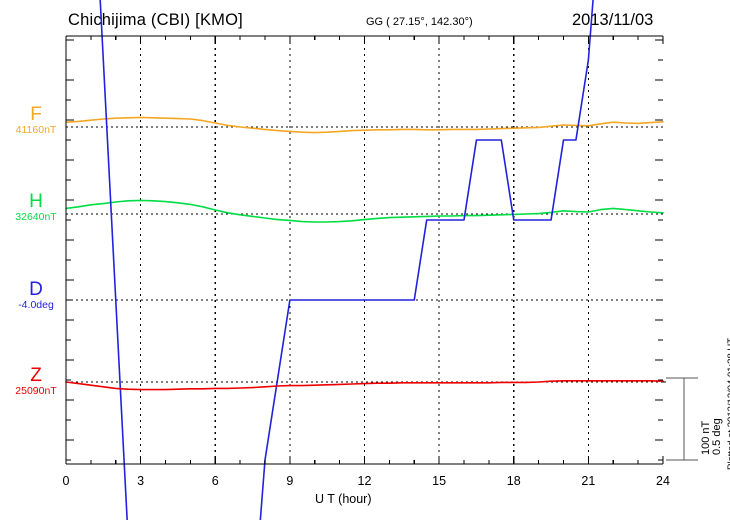 This screenshot has height=520, width=730. I want to click on component-baseline-z: 25090nT, so click(36, 391).